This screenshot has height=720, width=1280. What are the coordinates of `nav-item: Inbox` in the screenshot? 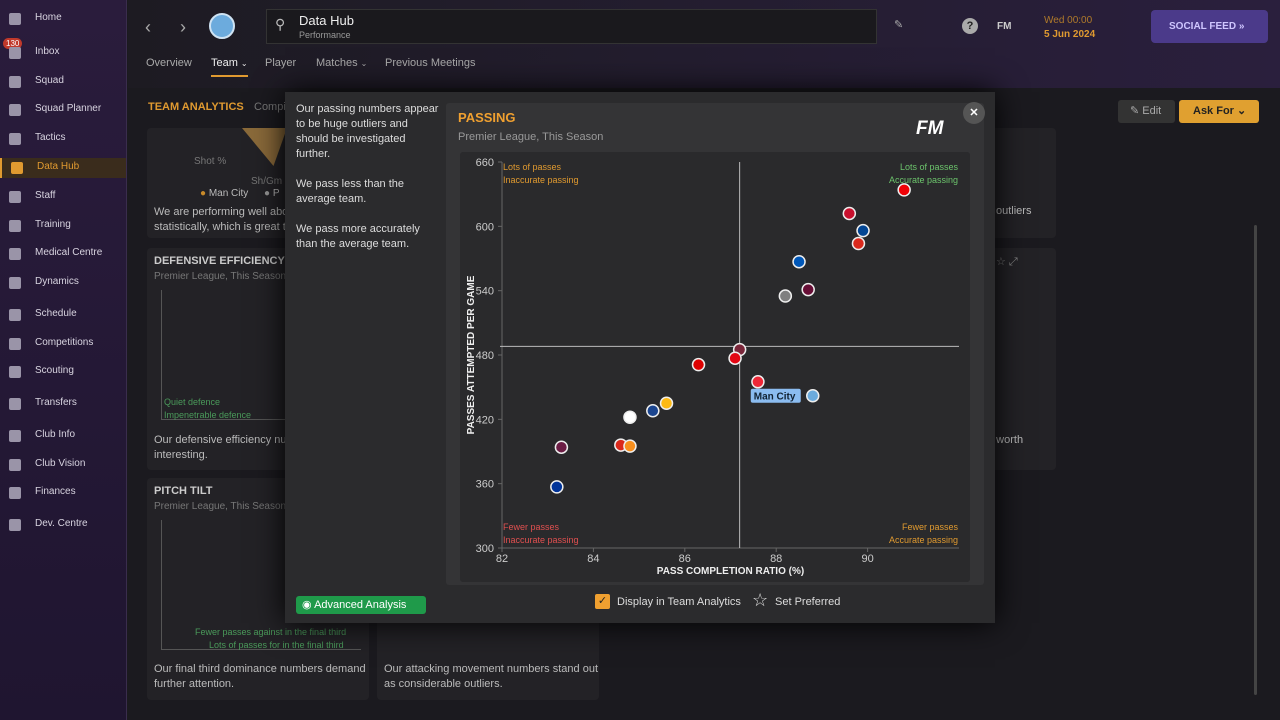 It's located at (63, 53).